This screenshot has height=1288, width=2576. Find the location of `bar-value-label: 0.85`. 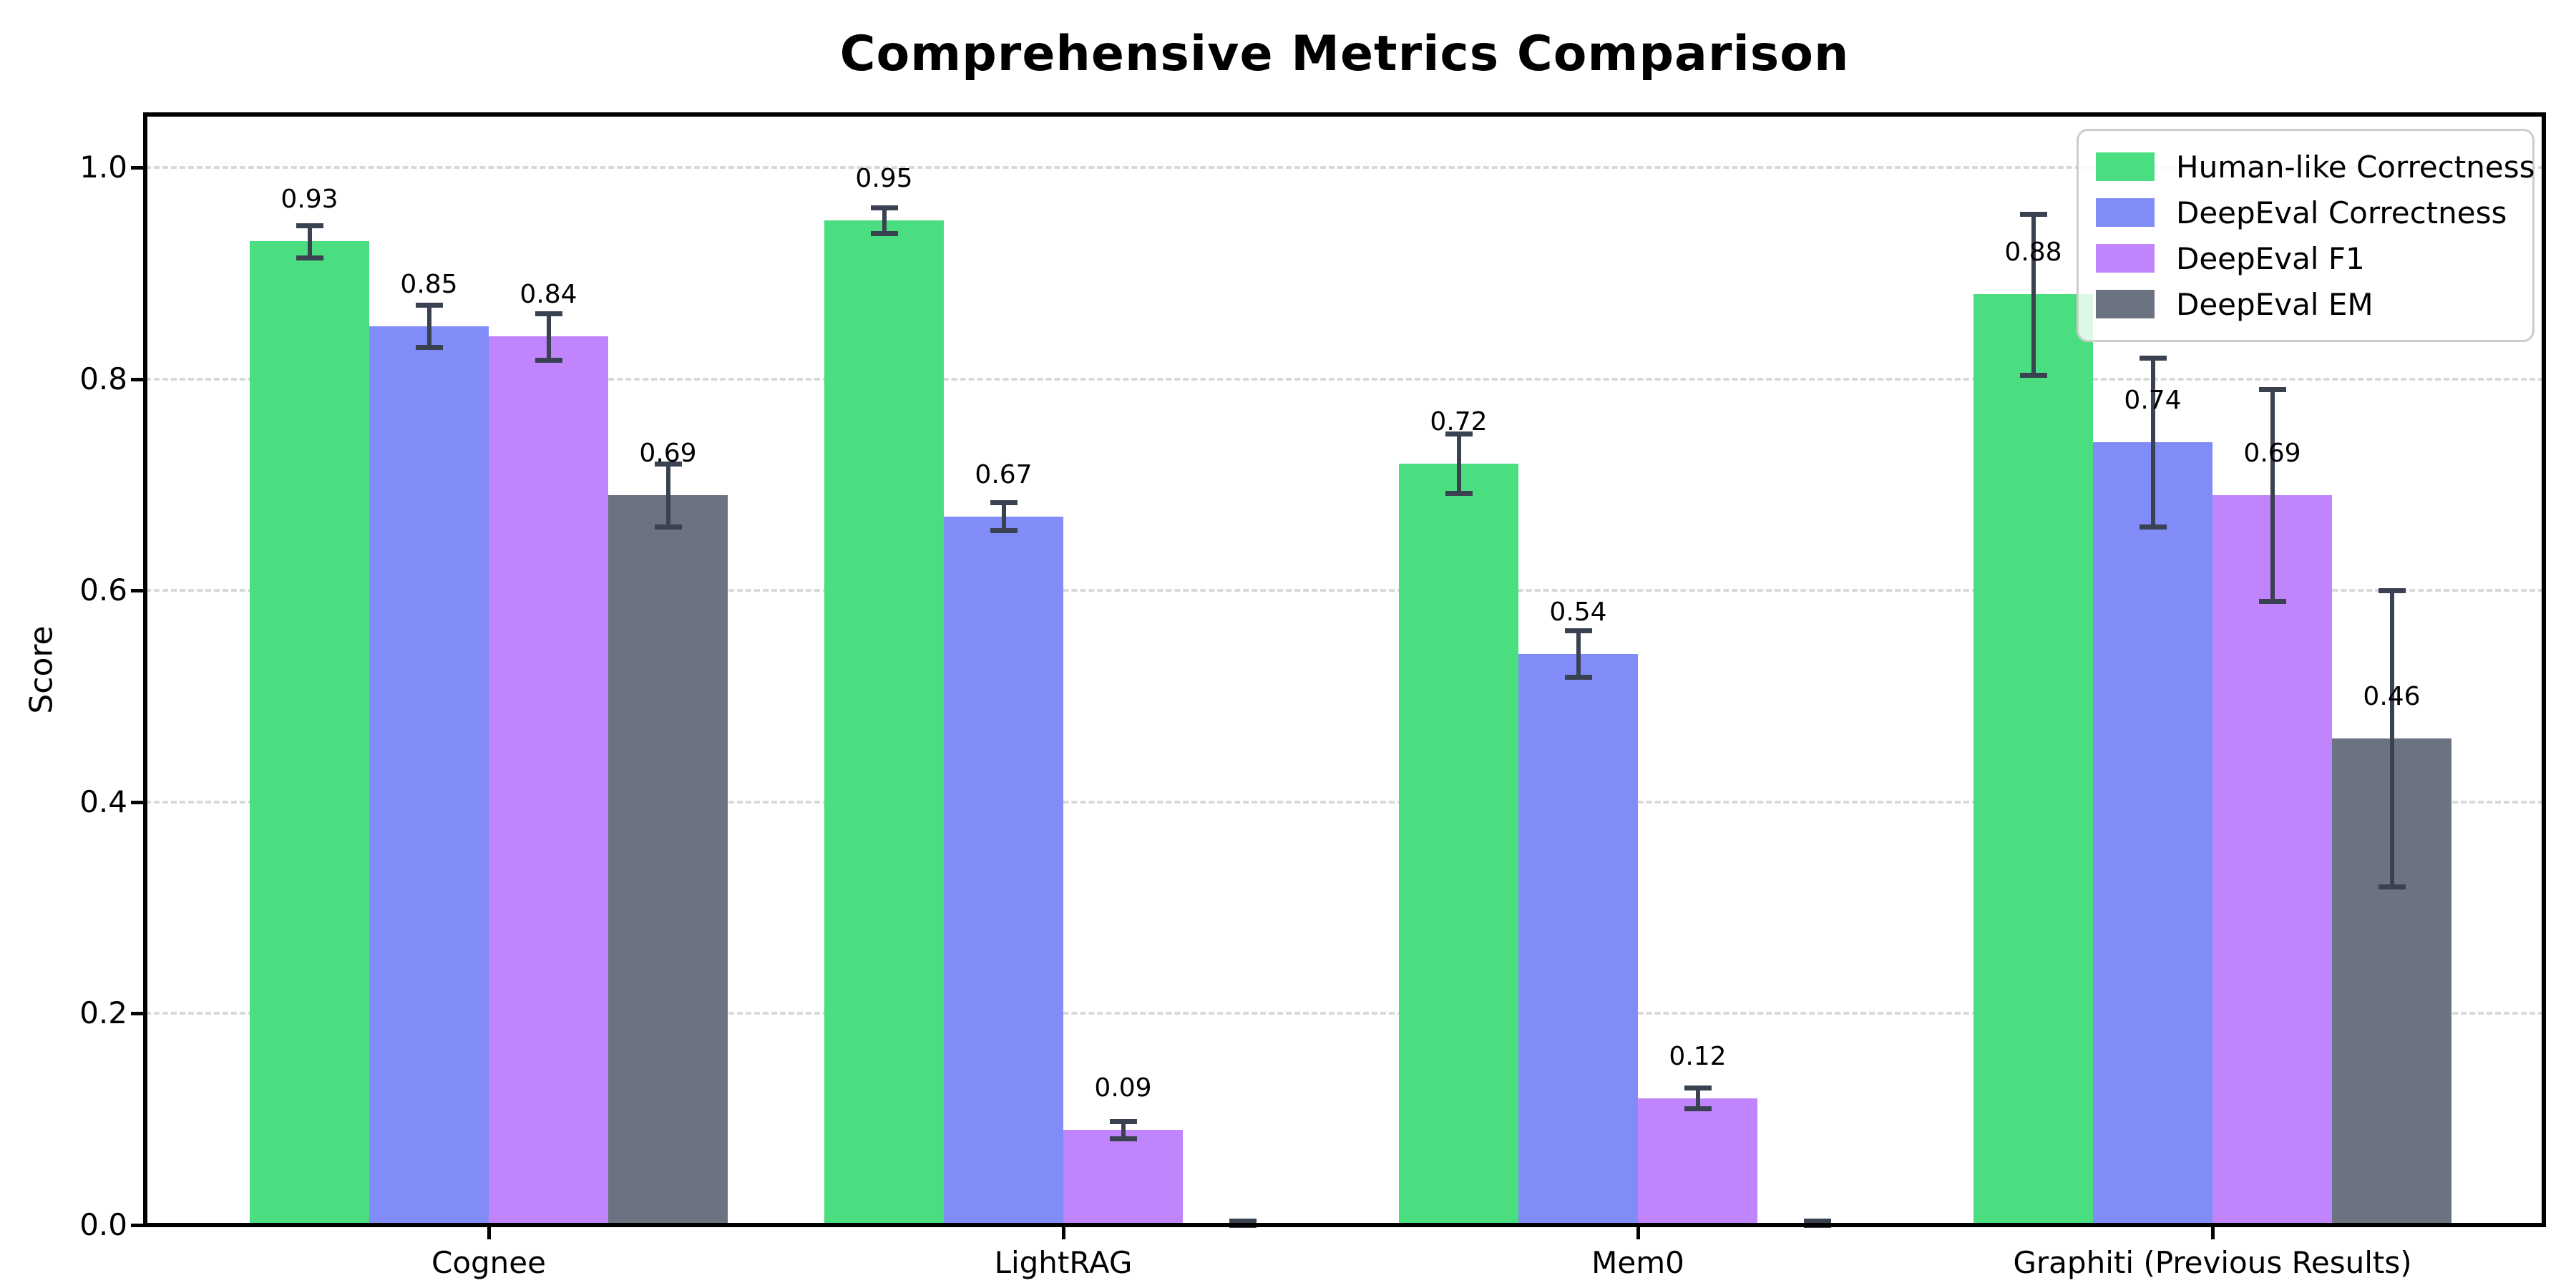

bar-value-label: 0.85 is located at coordinates (429, 284).